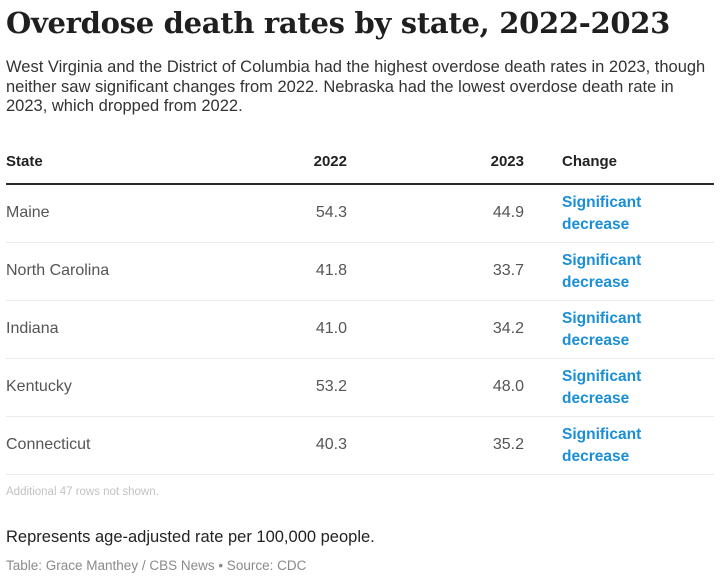 The image size is (720, 582). Describe the element at coordinates (32, 328) in the screenshot. I see `cell-state: Indiana` at that location.